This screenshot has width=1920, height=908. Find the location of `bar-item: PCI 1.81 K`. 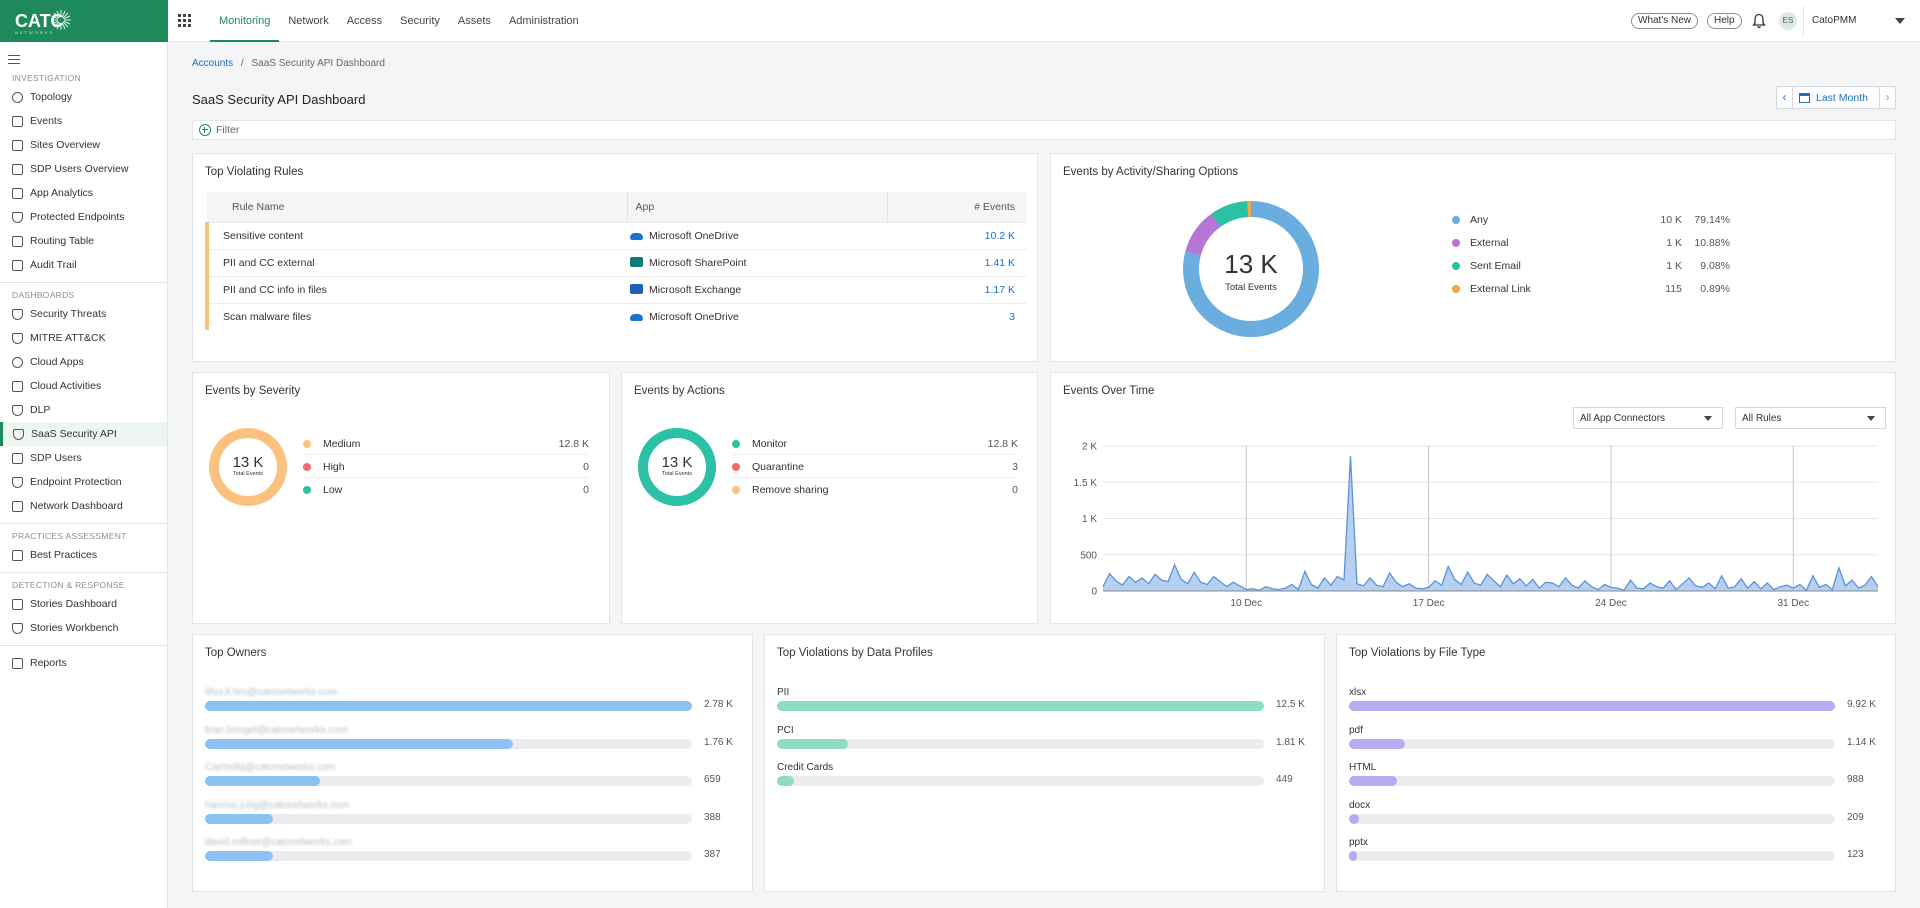

bar-item: PCI 1.81 K is located at coordinates (1060, 738).